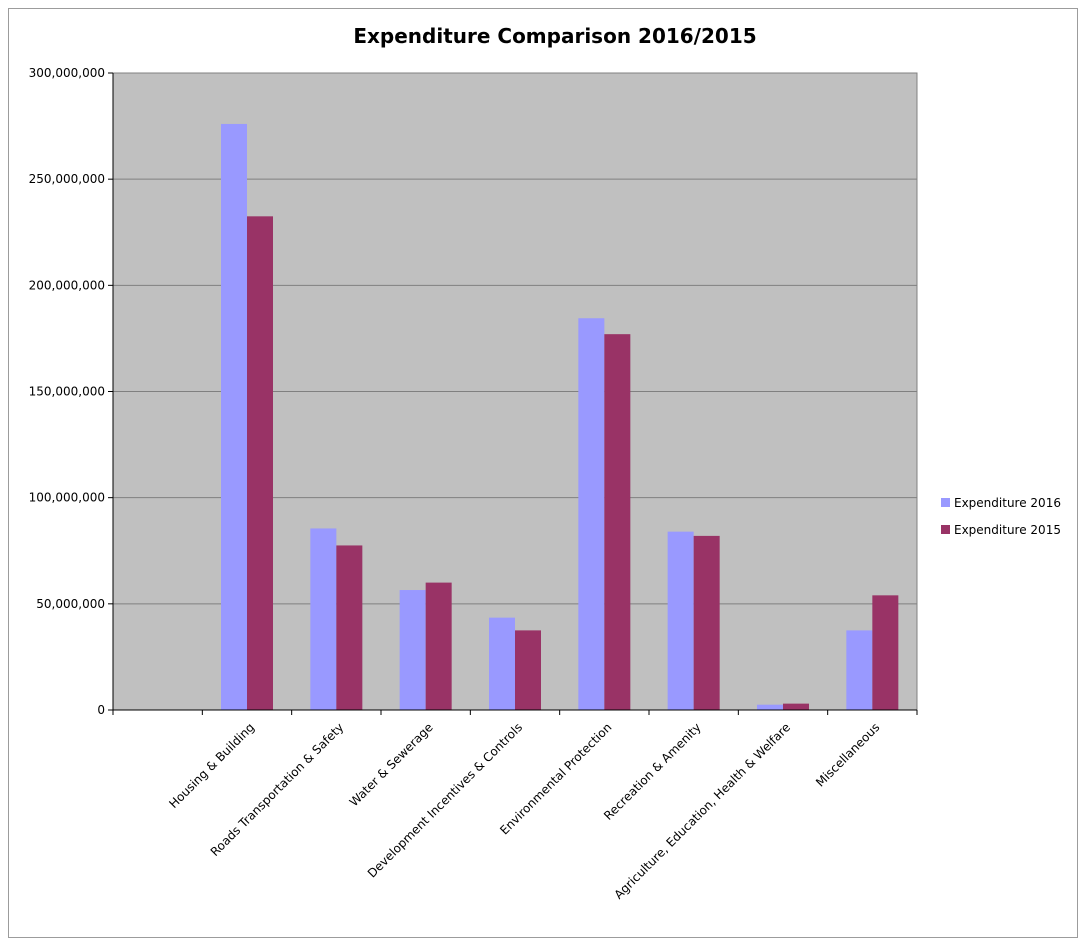  I want to click on legend-label: Expenditure 2016, so click(1007, 503).